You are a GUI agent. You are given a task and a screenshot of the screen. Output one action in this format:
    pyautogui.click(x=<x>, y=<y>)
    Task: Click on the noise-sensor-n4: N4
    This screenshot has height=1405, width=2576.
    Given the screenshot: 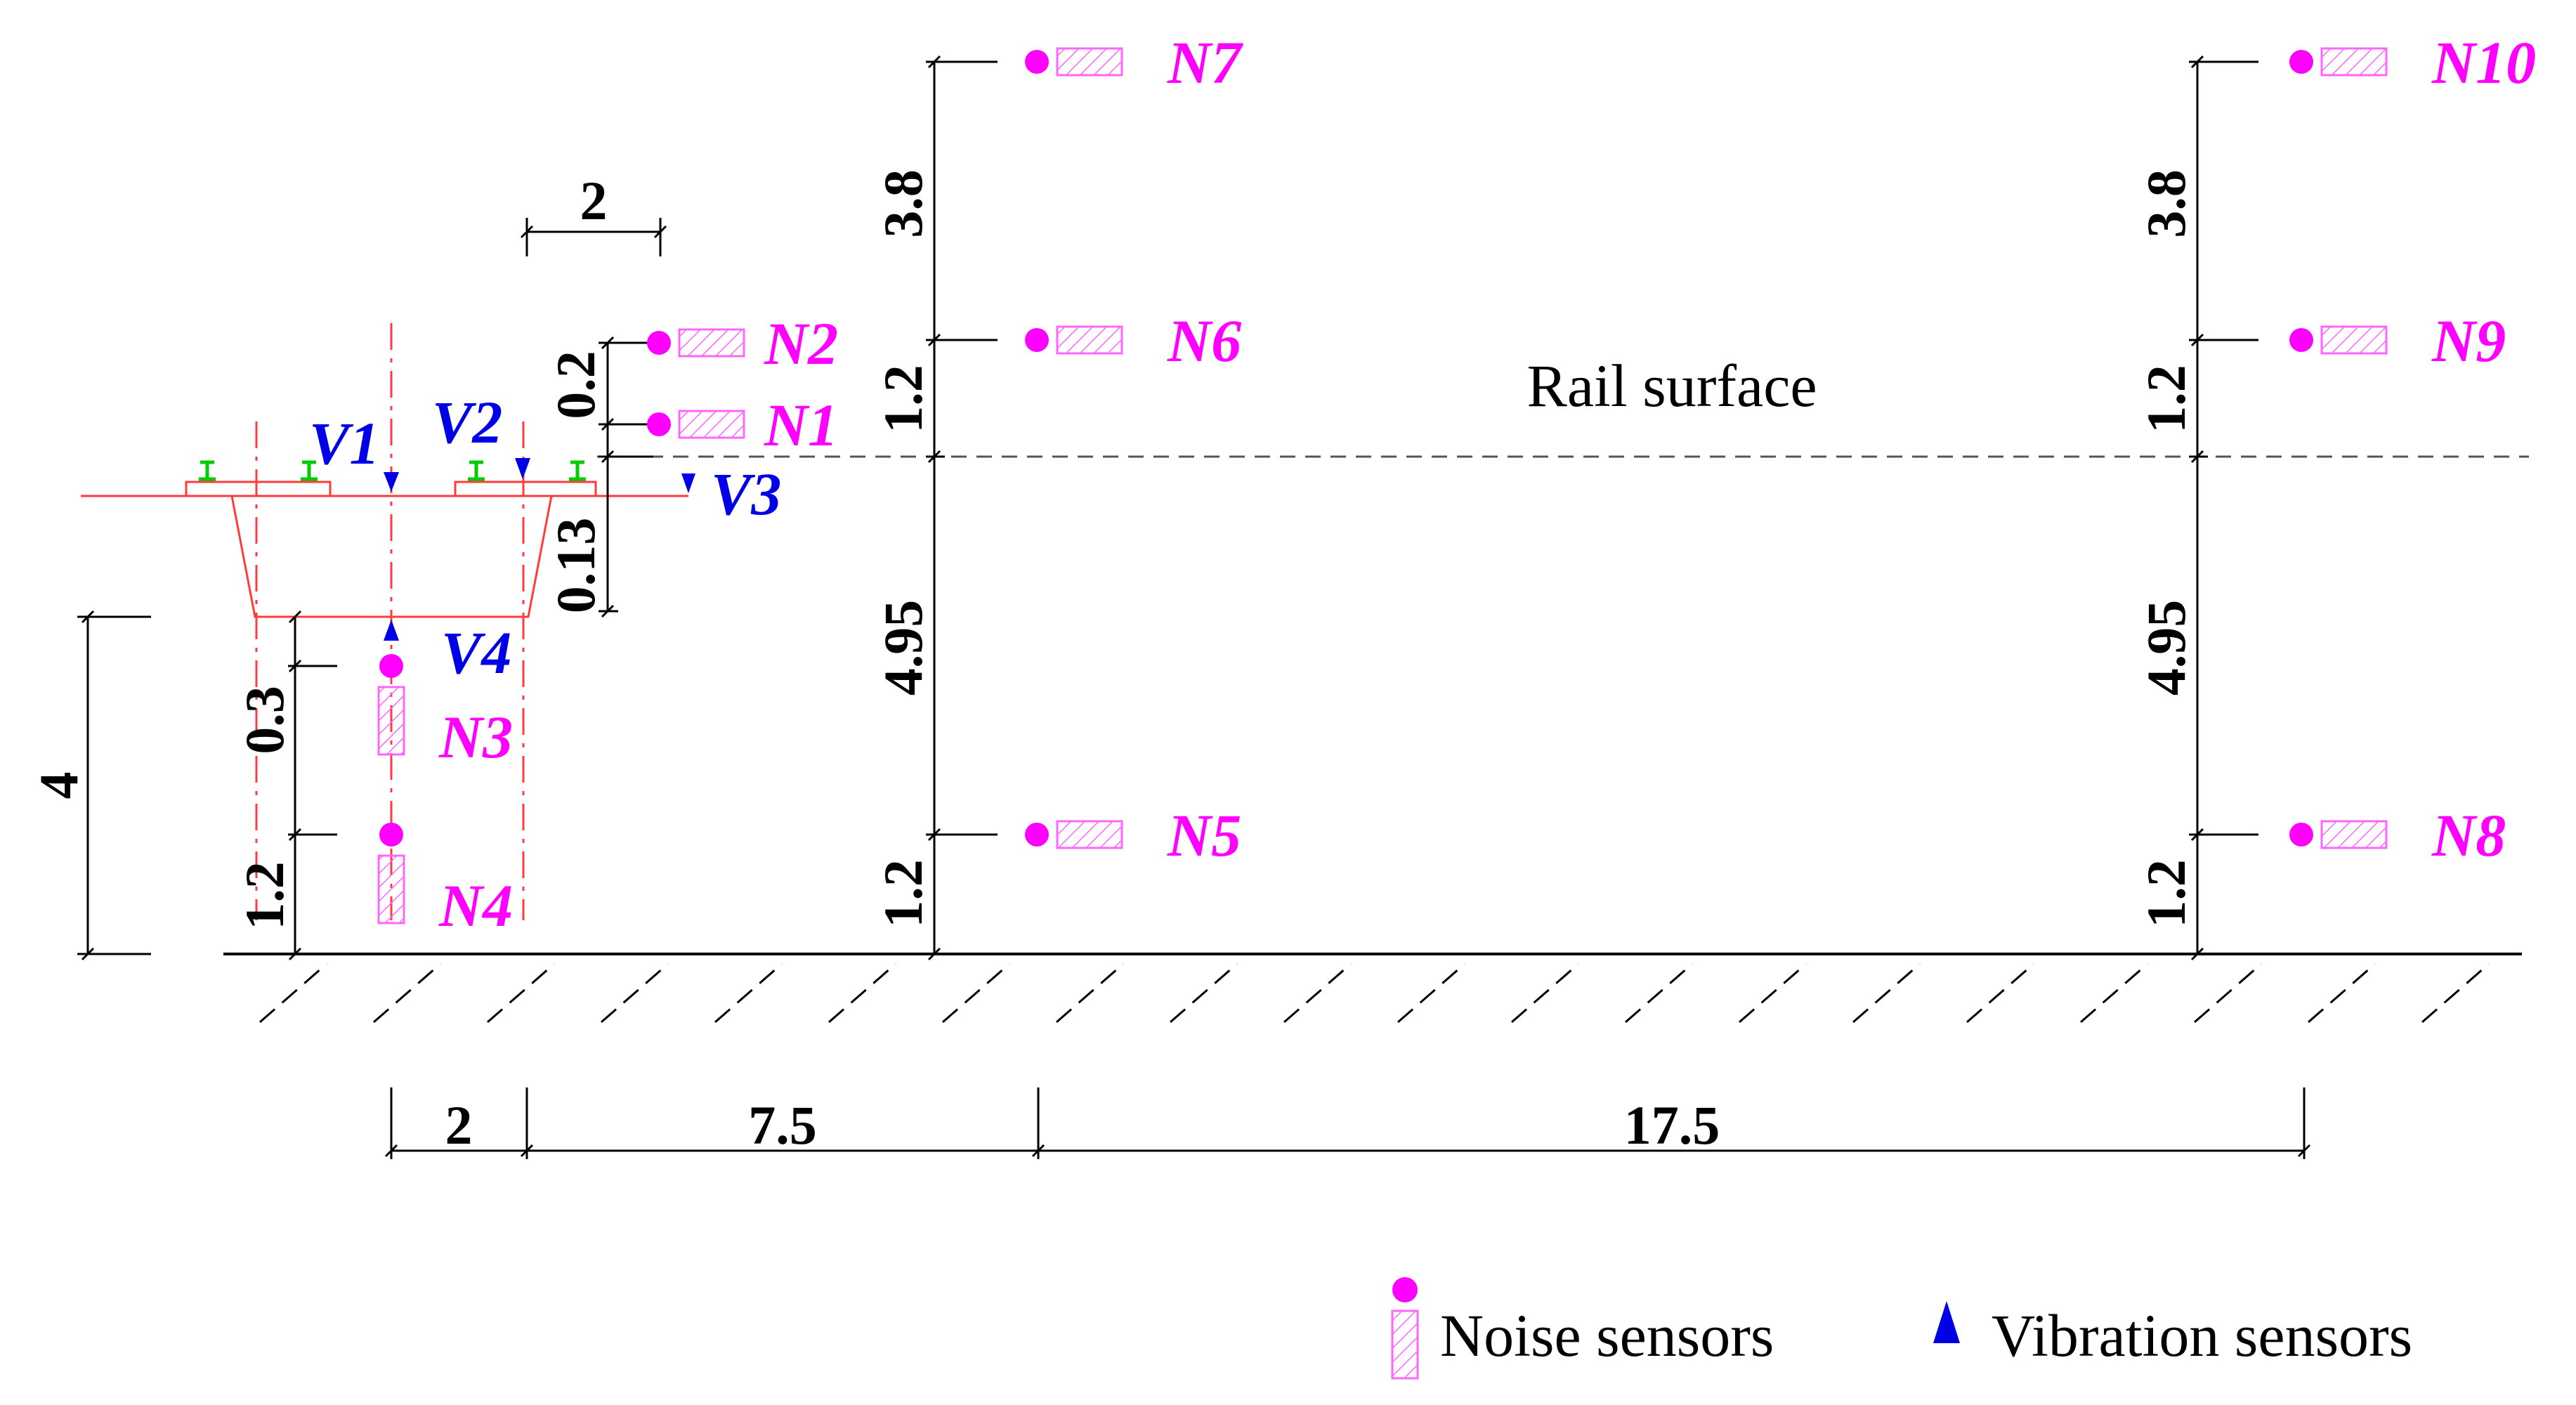 What is the action you would take?
    pyautogui.click(x=445, y=881)
    